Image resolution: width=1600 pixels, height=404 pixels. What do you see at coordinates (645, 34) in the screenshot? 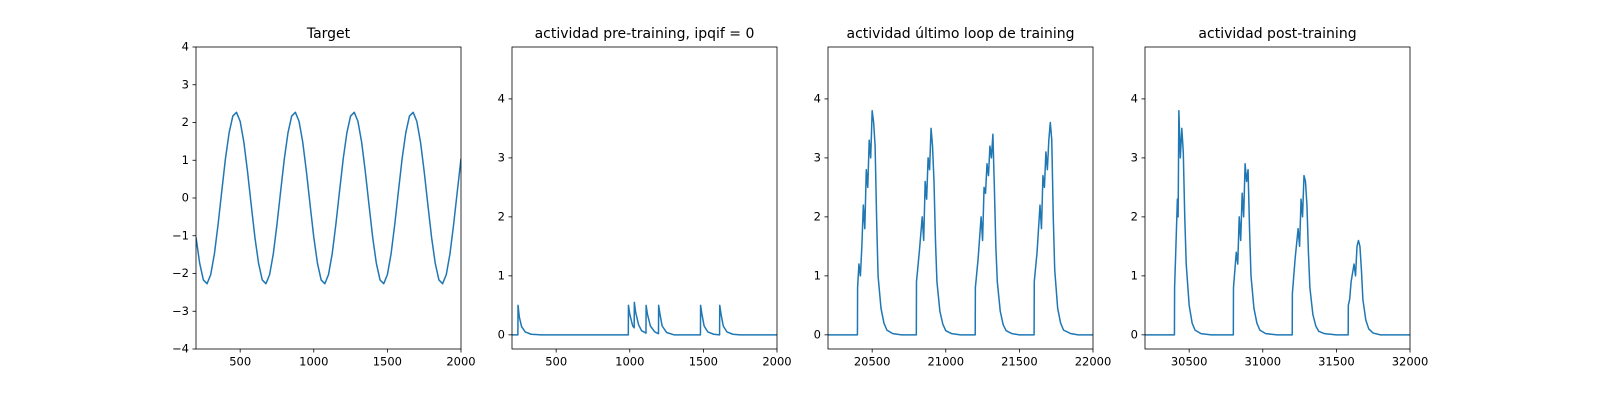
I see `chart-title: actividad pre-training, ipqif = 0` at bounding box center [645, 34].